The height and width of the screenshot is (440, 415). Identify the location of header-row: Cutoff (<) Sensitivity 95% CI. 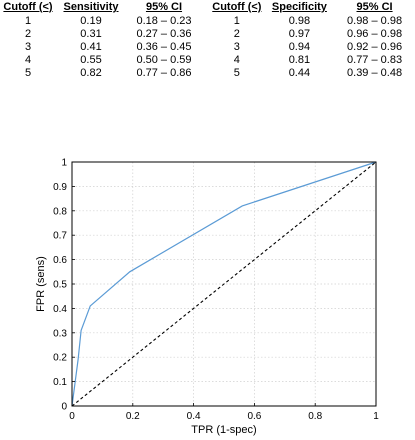
(101, 7).